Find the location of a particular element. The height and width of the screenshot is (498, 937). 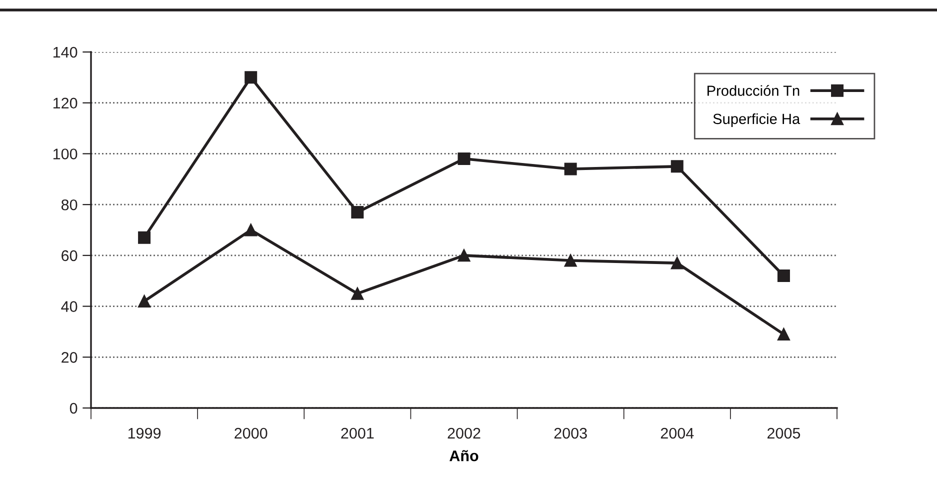

x-tick-label: 2003 is located at coordinates (570, 433).